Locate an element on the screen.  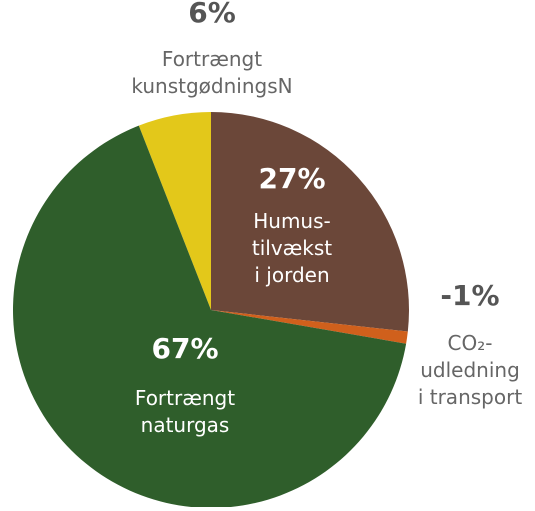
category-label: Humus-tilvækst i jorden is located at coordinates (292, 248).